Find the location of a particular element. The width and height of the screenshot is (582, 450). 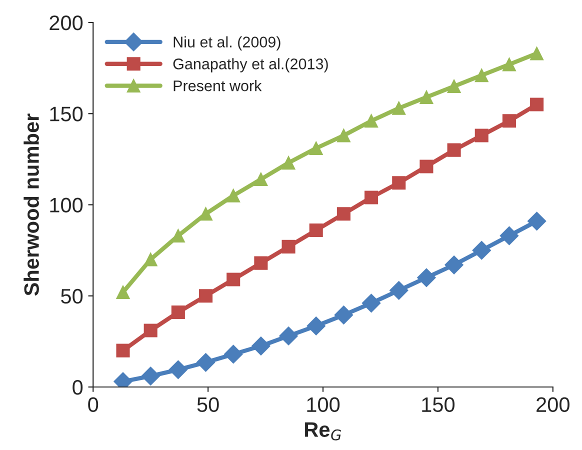

x-tick-label: 150 is located at coordinates (438, 404).